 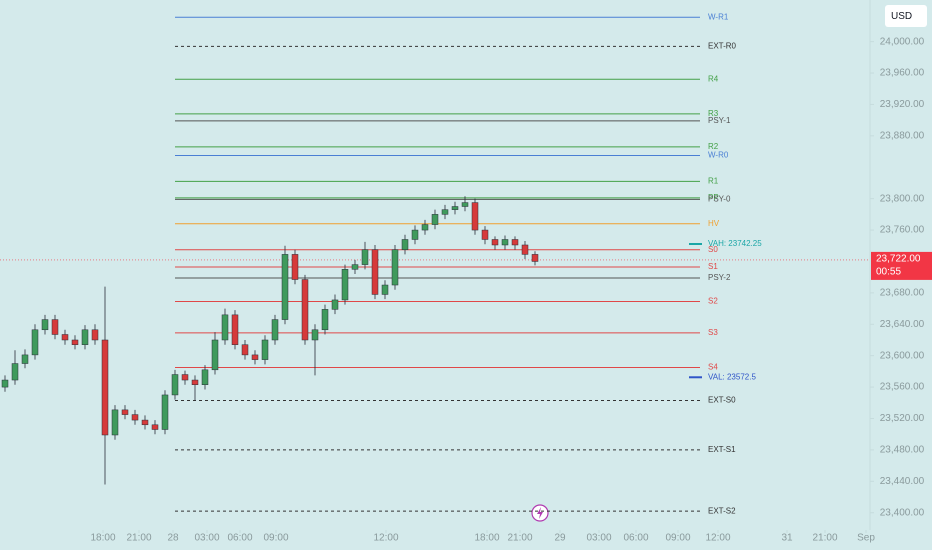 What do you see at coordinates (719, 199) in the screenshot?
I see `level-label: PSY-0` at bounding box center [719, 199].